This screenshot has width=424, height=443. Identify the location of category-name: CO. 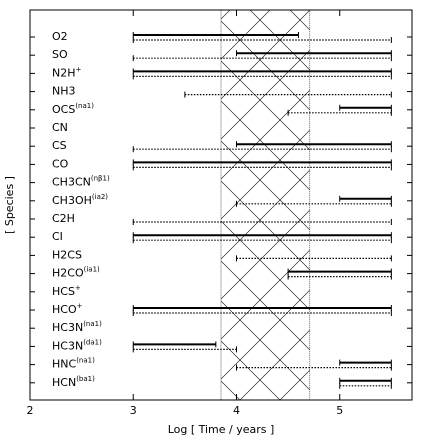
(60, 163).